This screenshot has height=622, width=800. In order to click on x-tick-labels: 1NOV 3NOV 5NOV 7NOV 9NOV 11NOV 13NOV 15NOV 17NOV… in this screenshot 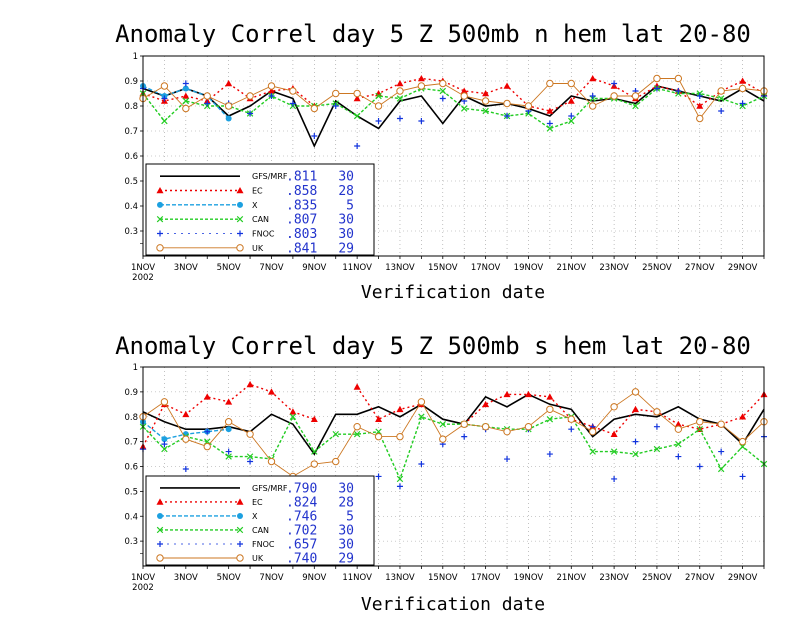, I will do `click(444, 583)`.